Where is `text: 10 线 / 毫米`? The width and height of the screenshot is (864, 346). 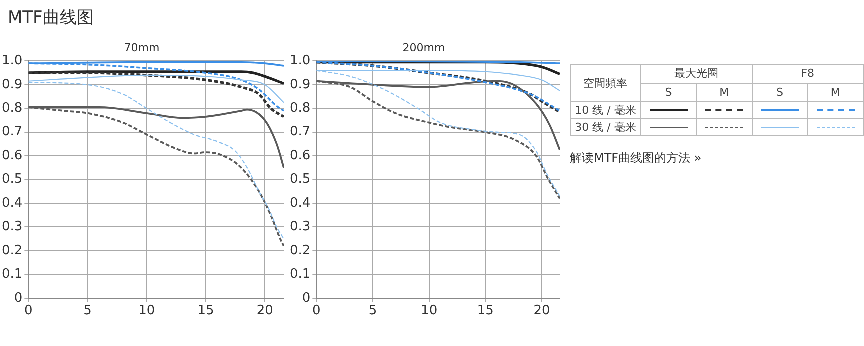 text: 10 线 / 毫米 is located at coordinates (605, 110).